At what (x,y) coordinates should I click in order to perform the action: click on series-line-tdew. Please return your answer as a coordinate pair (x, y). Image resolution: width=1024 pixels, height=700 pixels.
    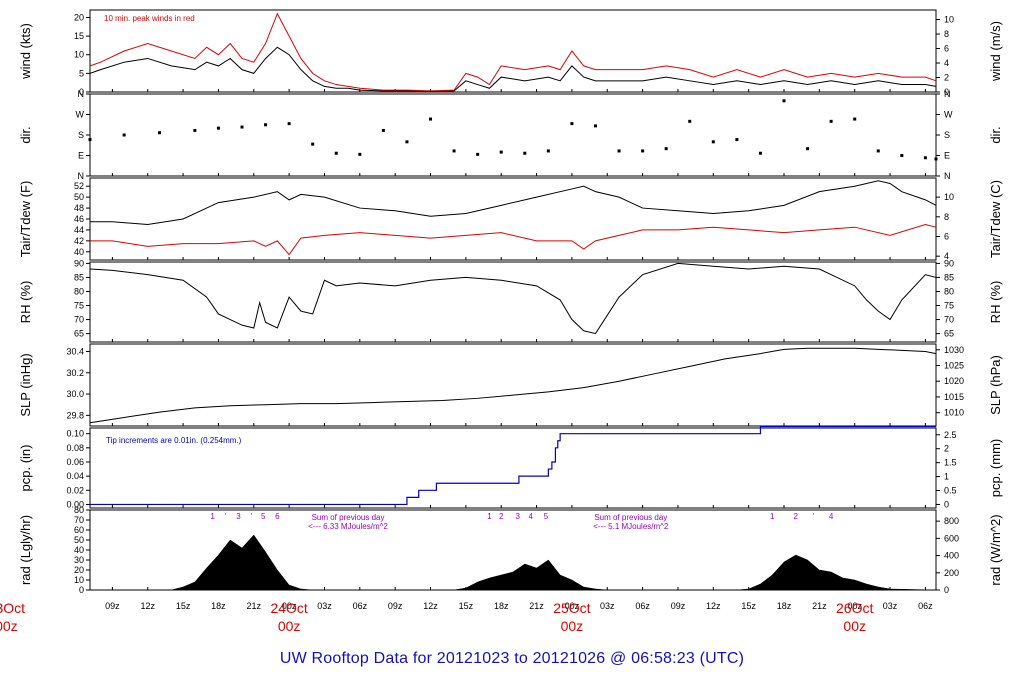
    Looking at the image, I should click on (513, 239).